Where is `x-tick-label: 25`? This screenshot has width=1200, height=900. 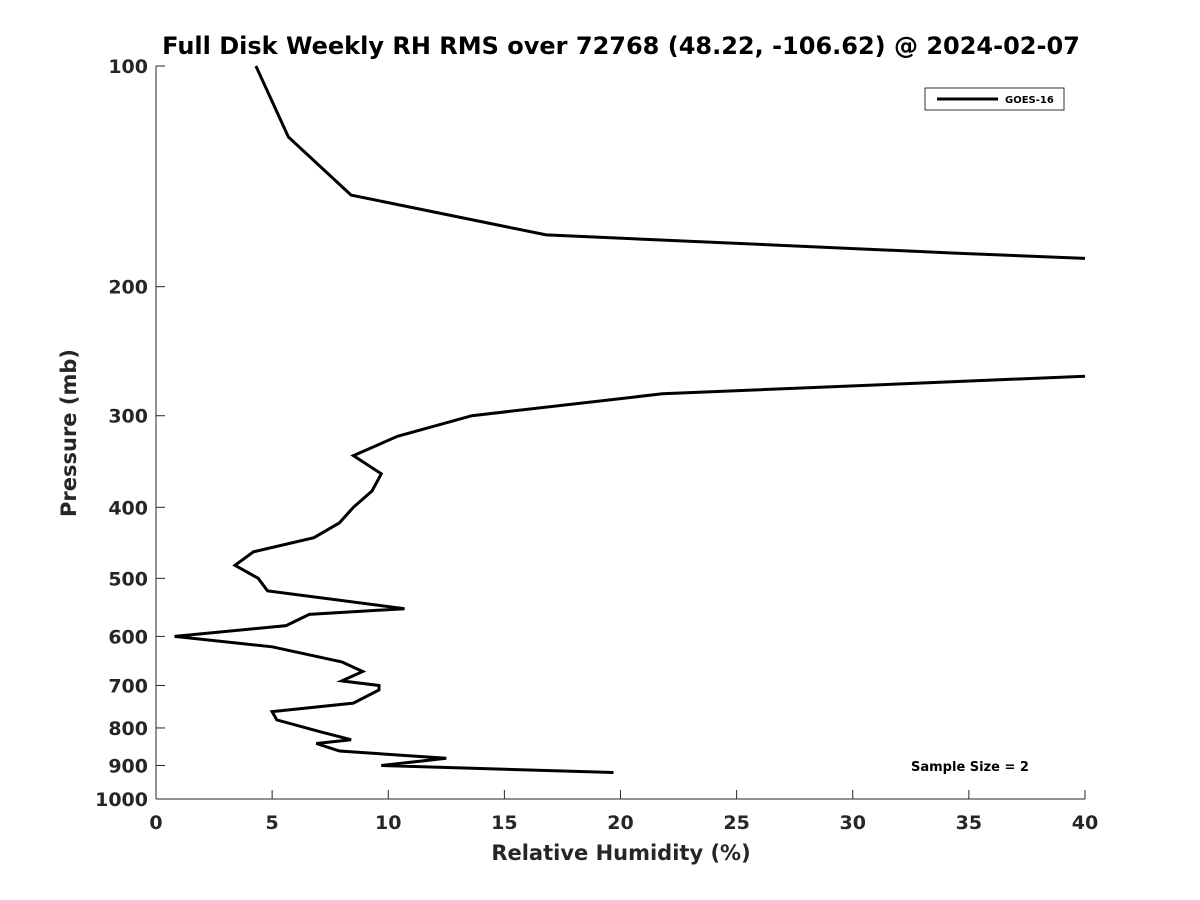 x-tick-label: 25 is located at coordinates (736, 823).